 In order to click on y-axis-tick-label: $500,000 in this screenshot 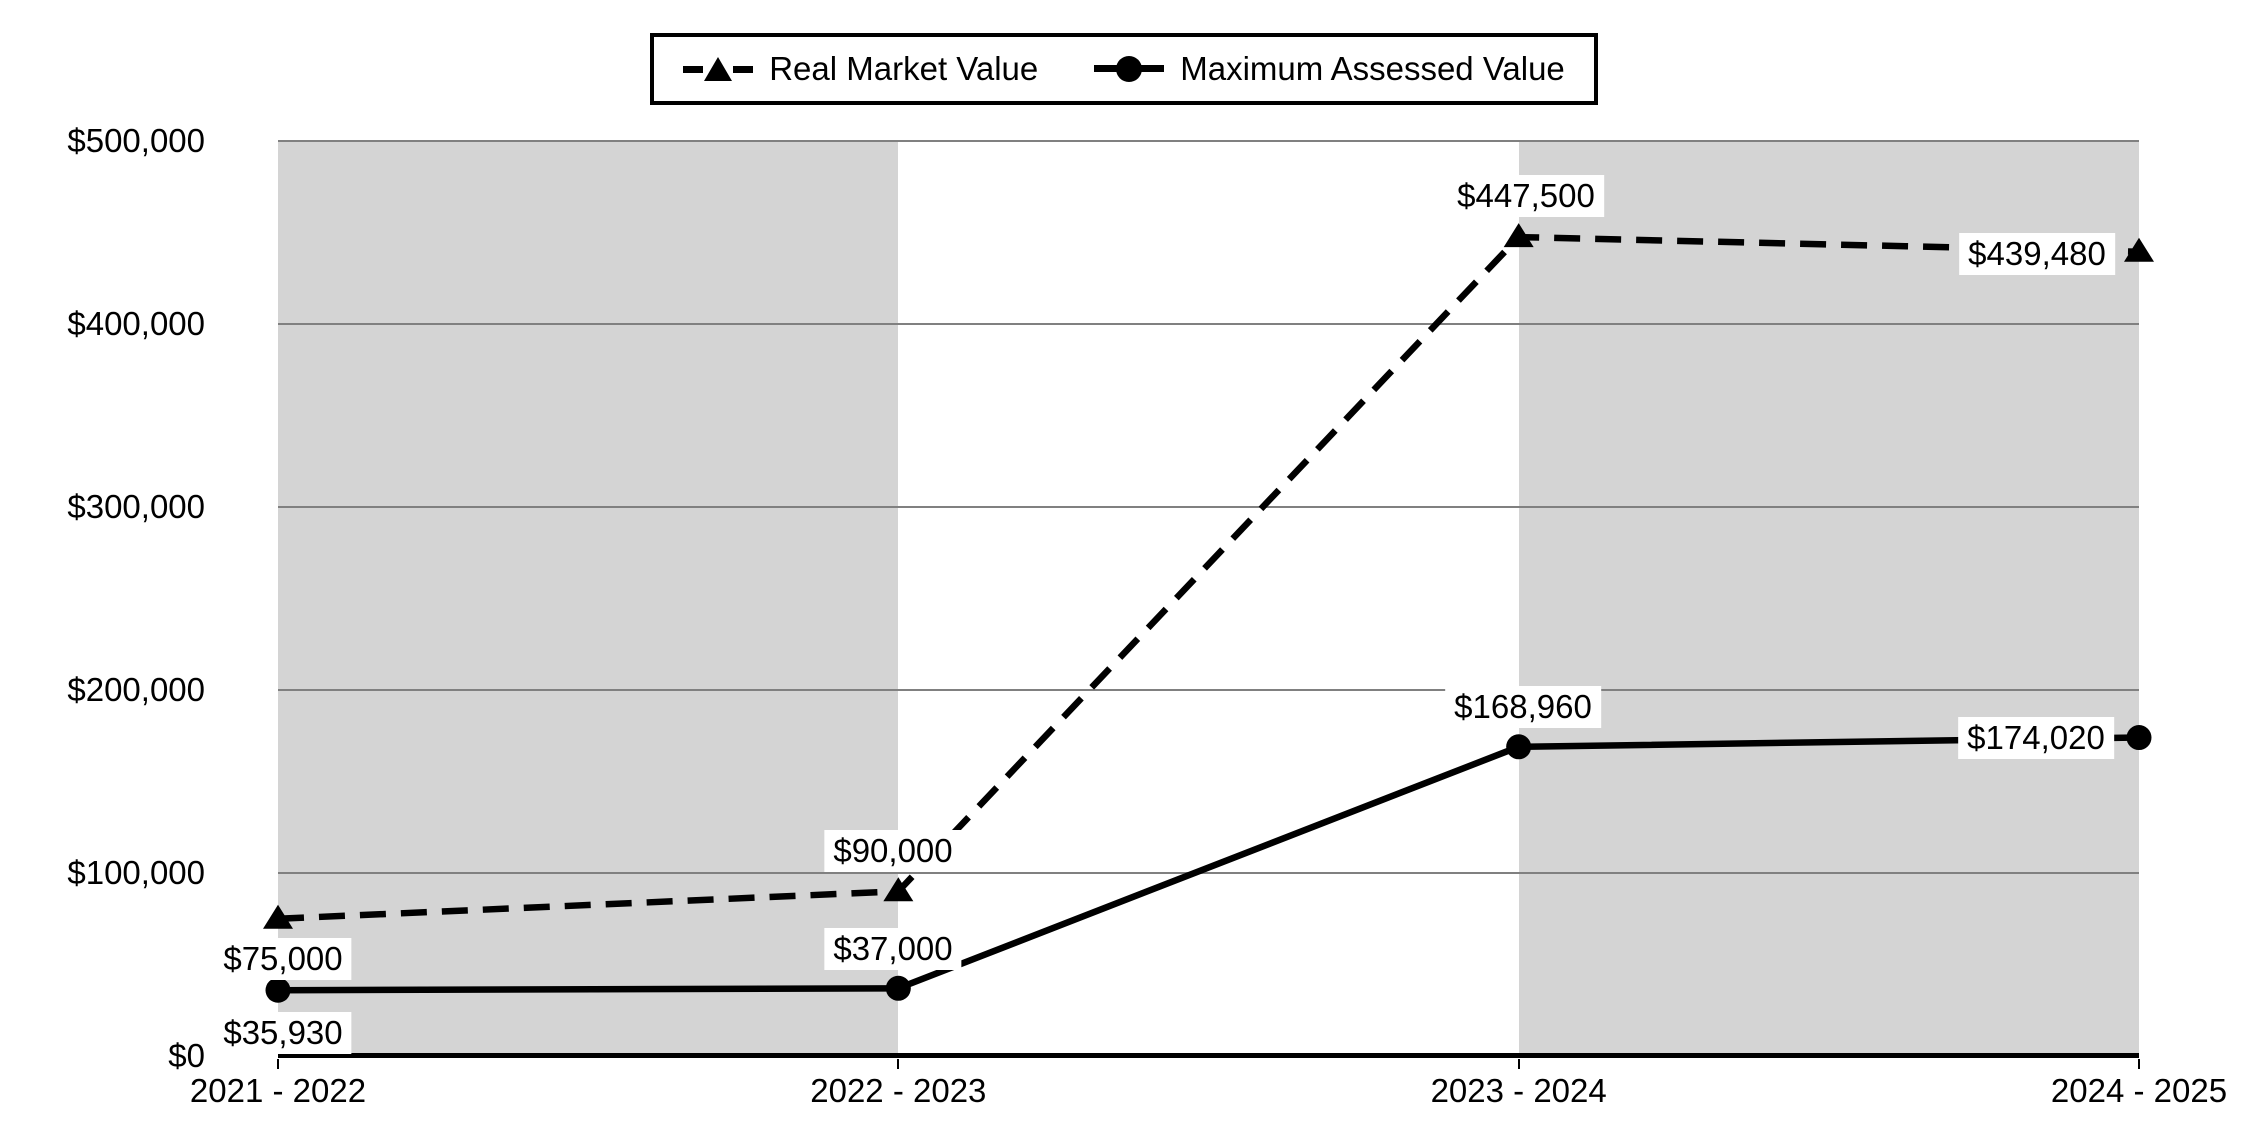, I will do `click(136, 140)`.